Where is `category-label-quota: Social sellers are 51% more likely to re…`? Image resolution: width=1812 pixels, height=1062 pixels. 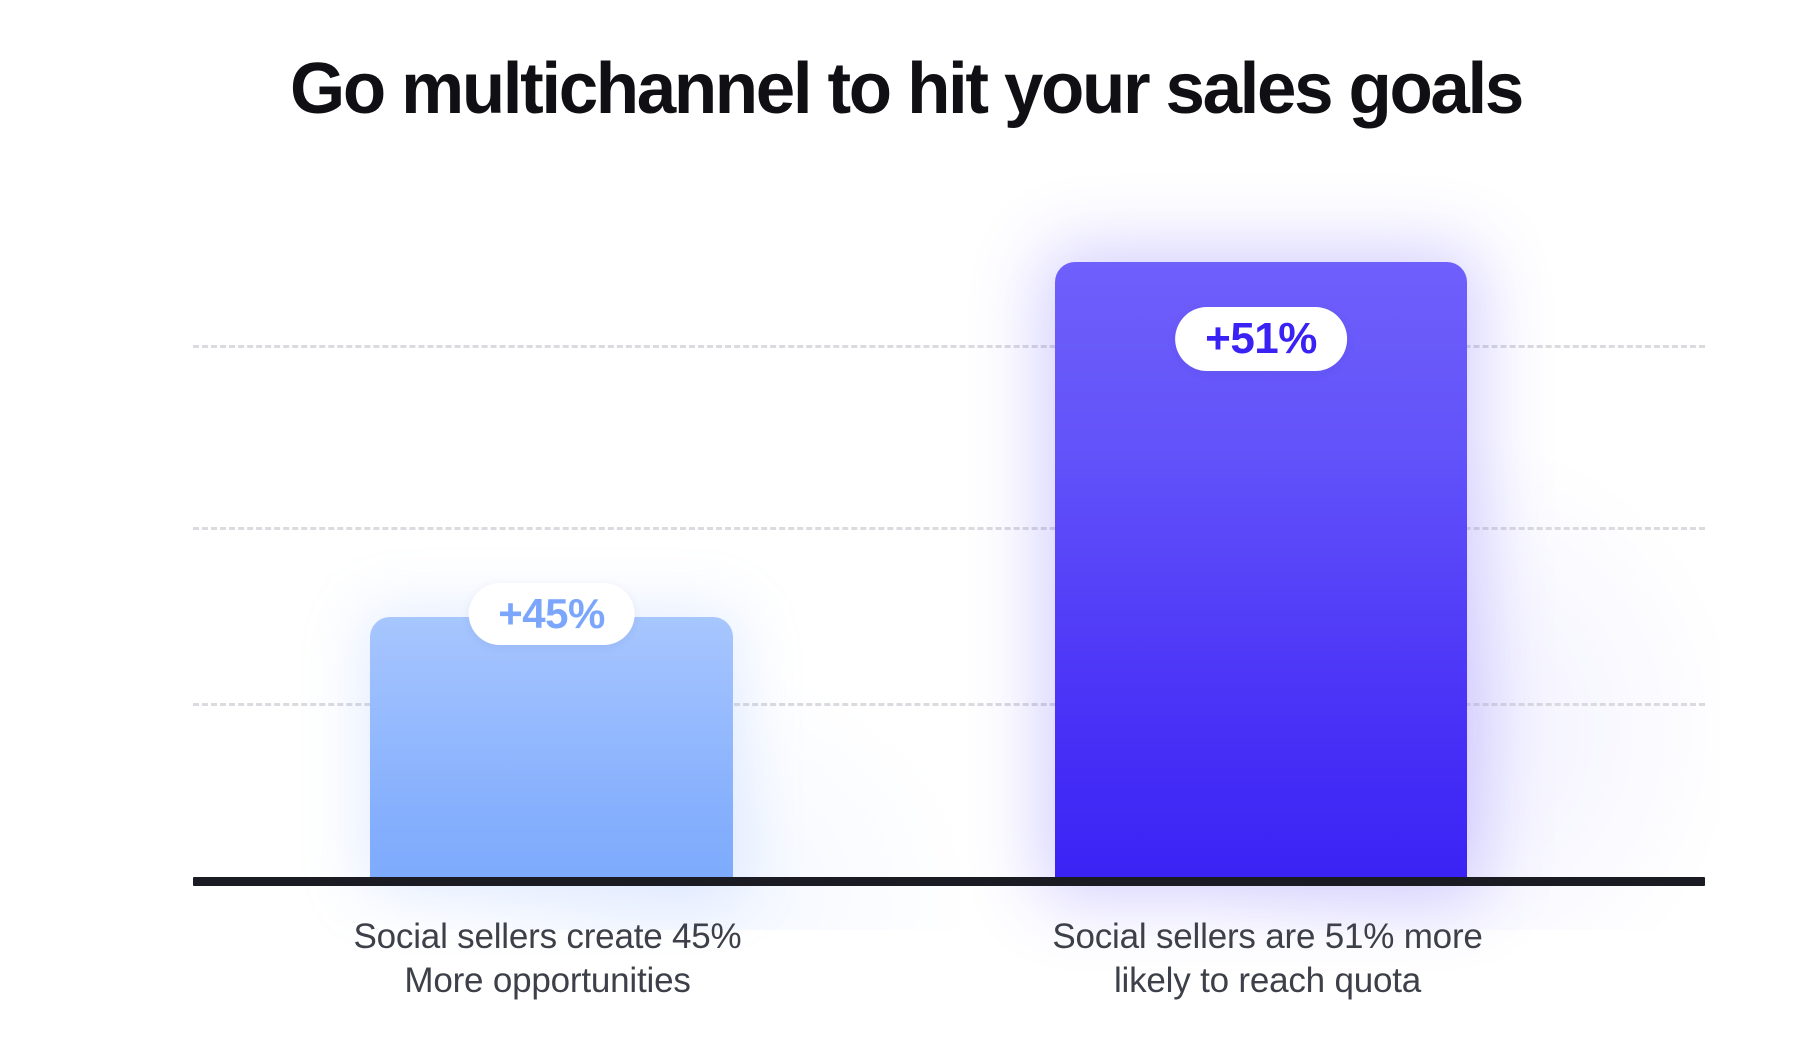
category-label-quota: Social sellers are 51% more likely to re… is located at coordinates (1267, 959).